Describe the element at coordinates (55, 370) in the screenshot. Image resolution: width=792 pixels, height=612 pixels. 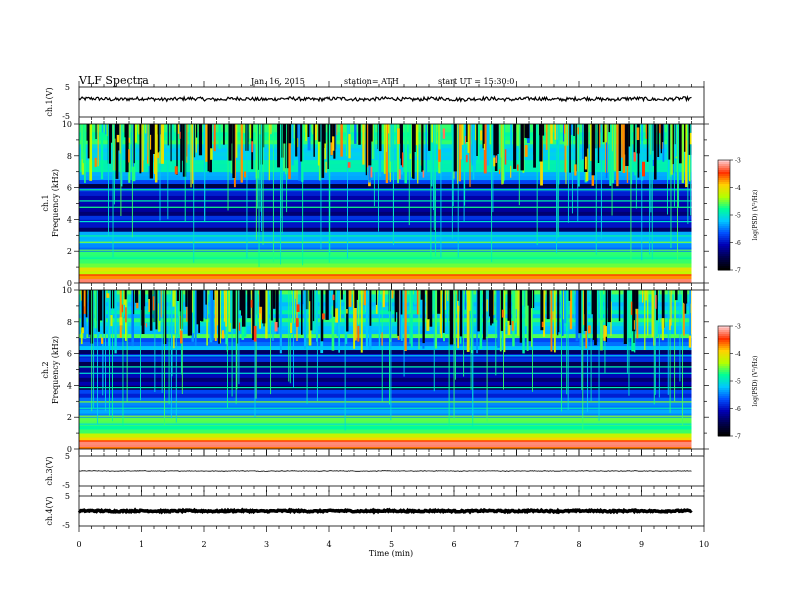
I see `ch2-frequency-label: Frequency (kHz)` at that location.